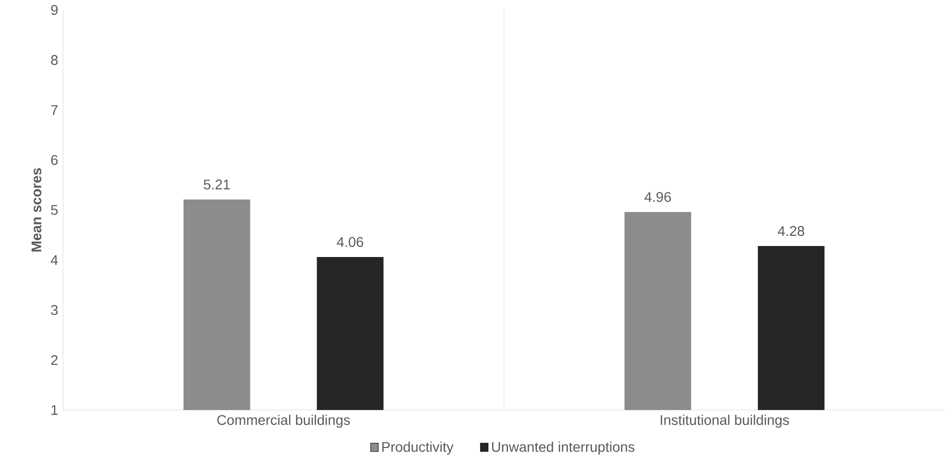  What do you see at coordinates (54, 10) in the screenshot?
I see `y-tick-label: 9` at bounding box center [54, 10].